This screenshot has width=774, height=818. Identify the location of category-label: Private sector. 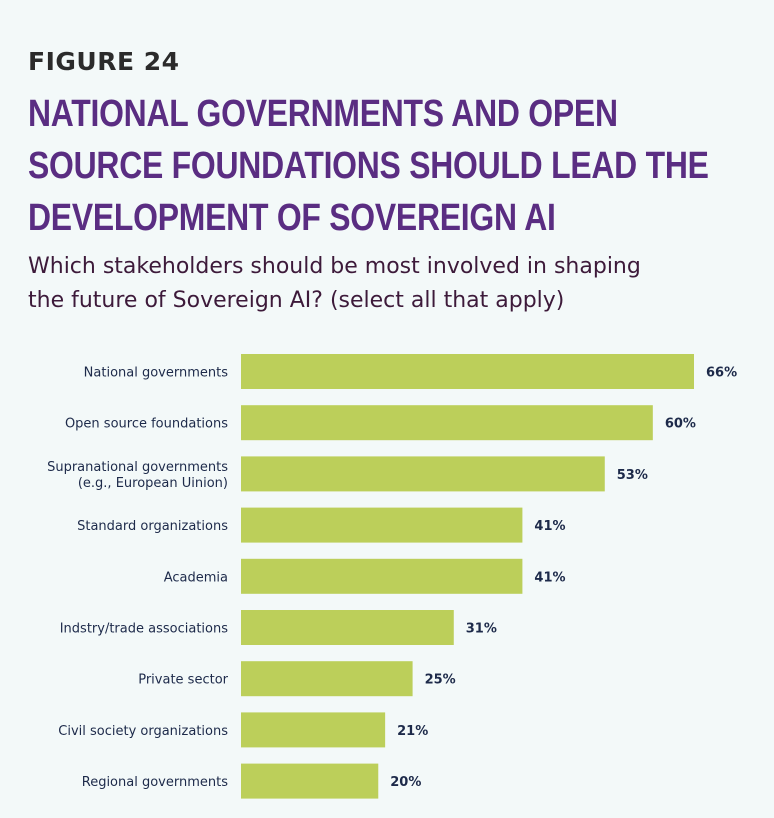
(183, 680).